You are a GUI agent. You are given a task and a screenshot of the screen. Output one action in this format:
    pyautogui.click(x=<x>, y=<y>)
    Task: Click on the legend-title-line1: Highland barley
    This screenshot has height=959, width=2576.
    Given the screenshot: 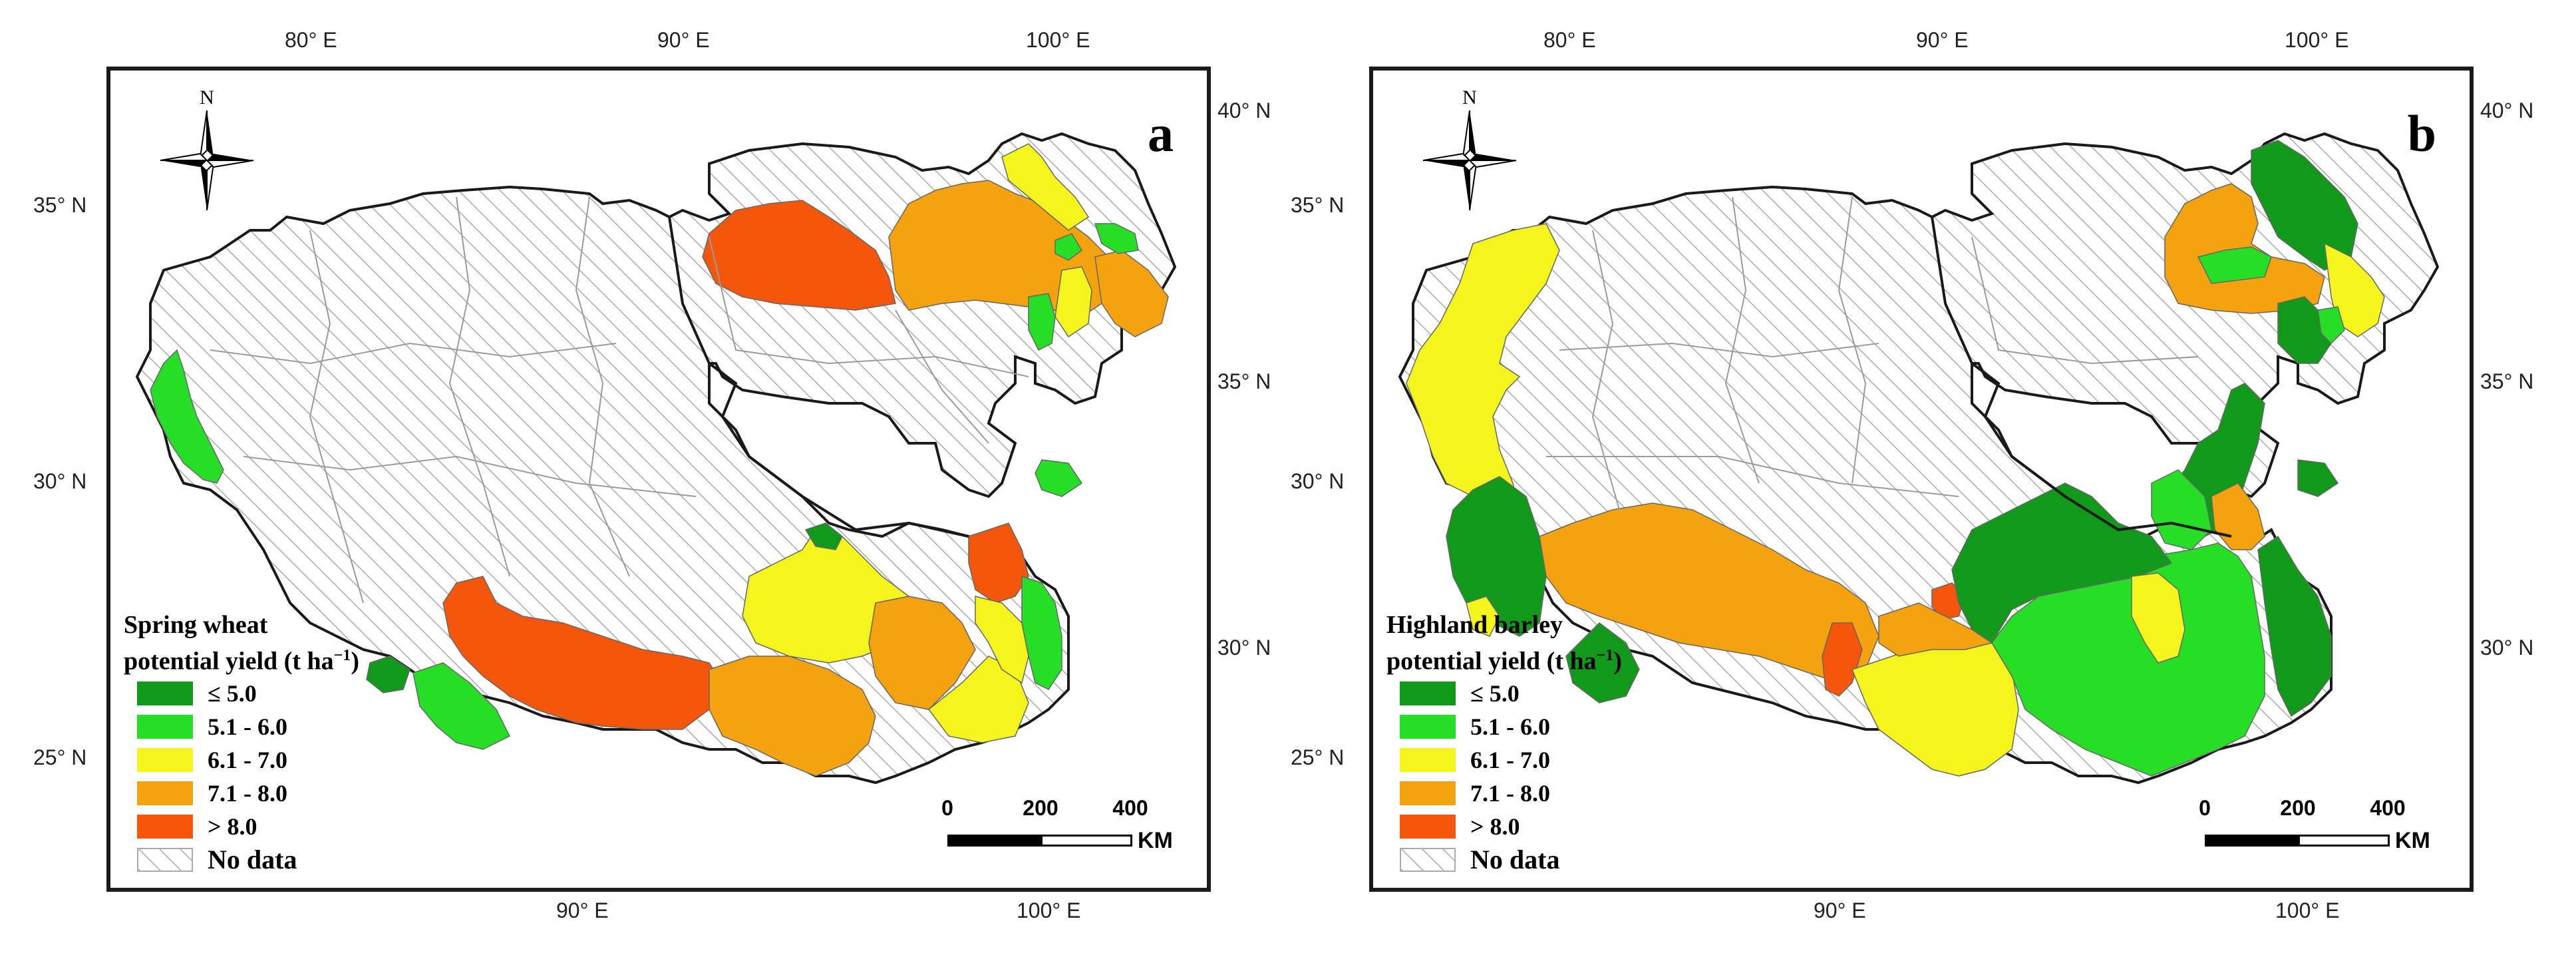 What is the action you would take?
    pyautogui.click(x=1474, y=625)
    